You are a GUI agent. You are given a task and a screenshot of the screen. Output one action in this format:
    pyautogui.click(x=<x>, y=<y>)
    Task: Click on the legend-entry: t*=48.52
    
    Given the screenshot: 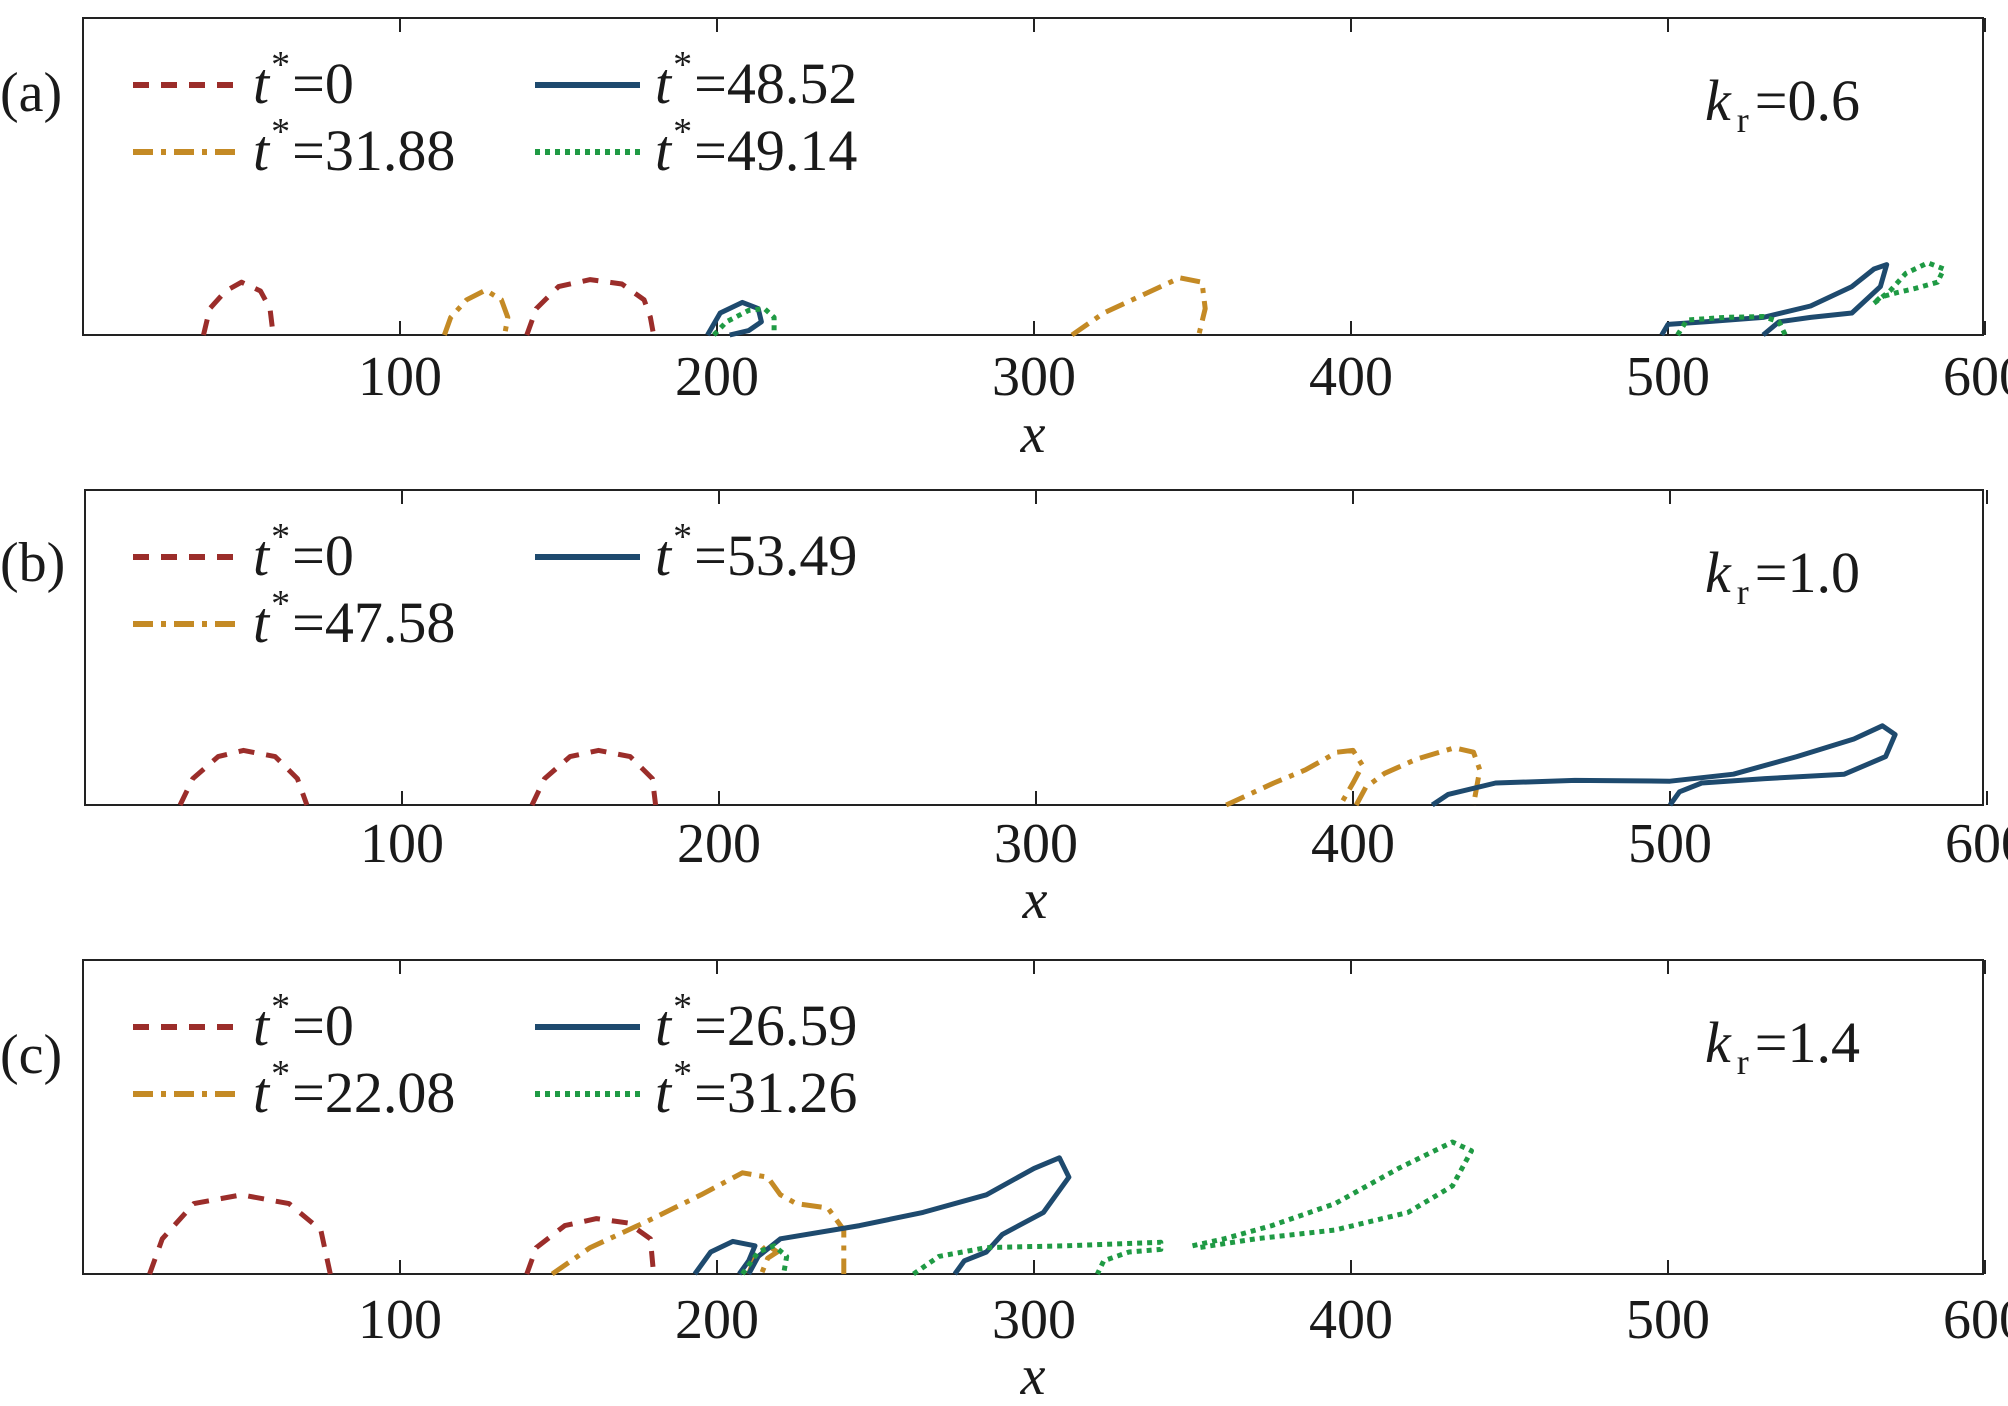 What is the action you would take?
    pyautogui.click(x=696, y=80)
    